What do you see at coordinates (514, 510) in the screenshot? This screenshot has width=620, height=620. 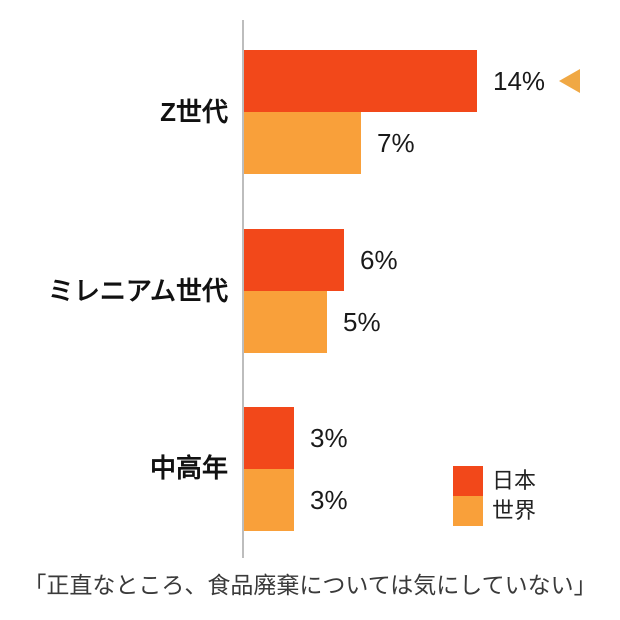 I see `legend-label-world: 世界` at bounding box center [514, 510].